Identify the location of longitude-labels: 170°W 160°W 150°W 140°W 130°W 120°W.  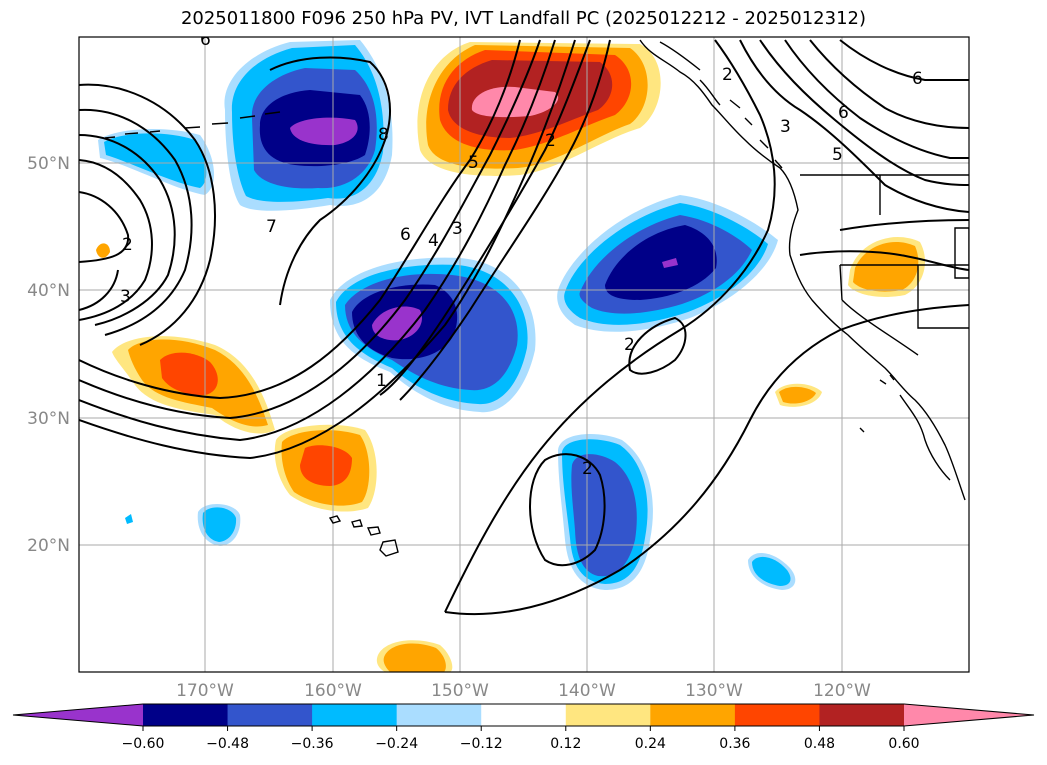
(523, 691).